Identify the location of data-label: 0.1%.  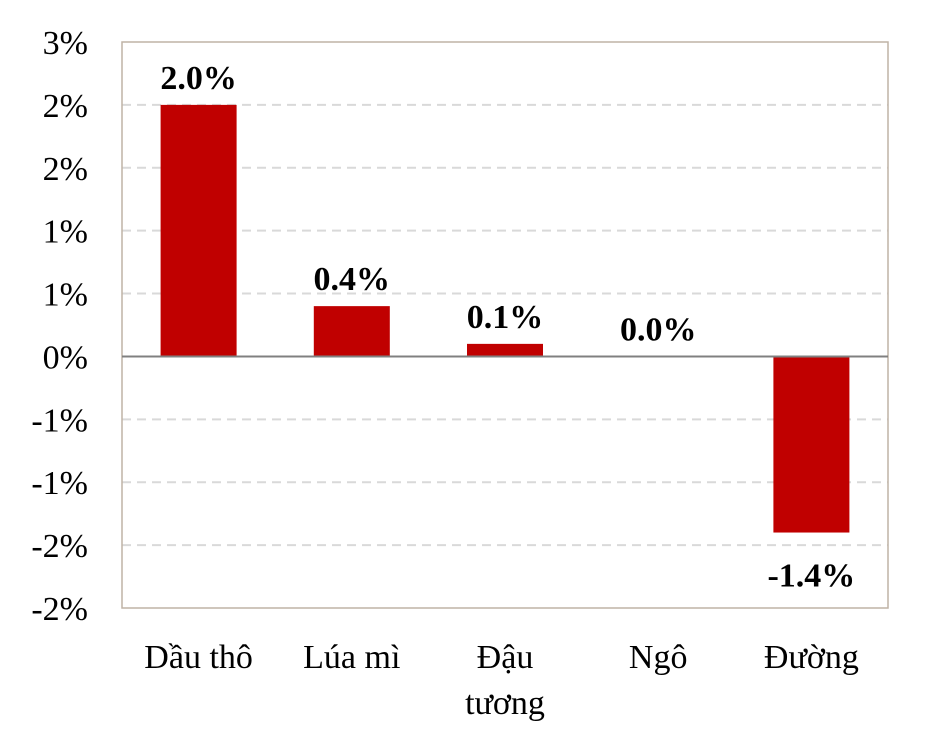
(505, 317).